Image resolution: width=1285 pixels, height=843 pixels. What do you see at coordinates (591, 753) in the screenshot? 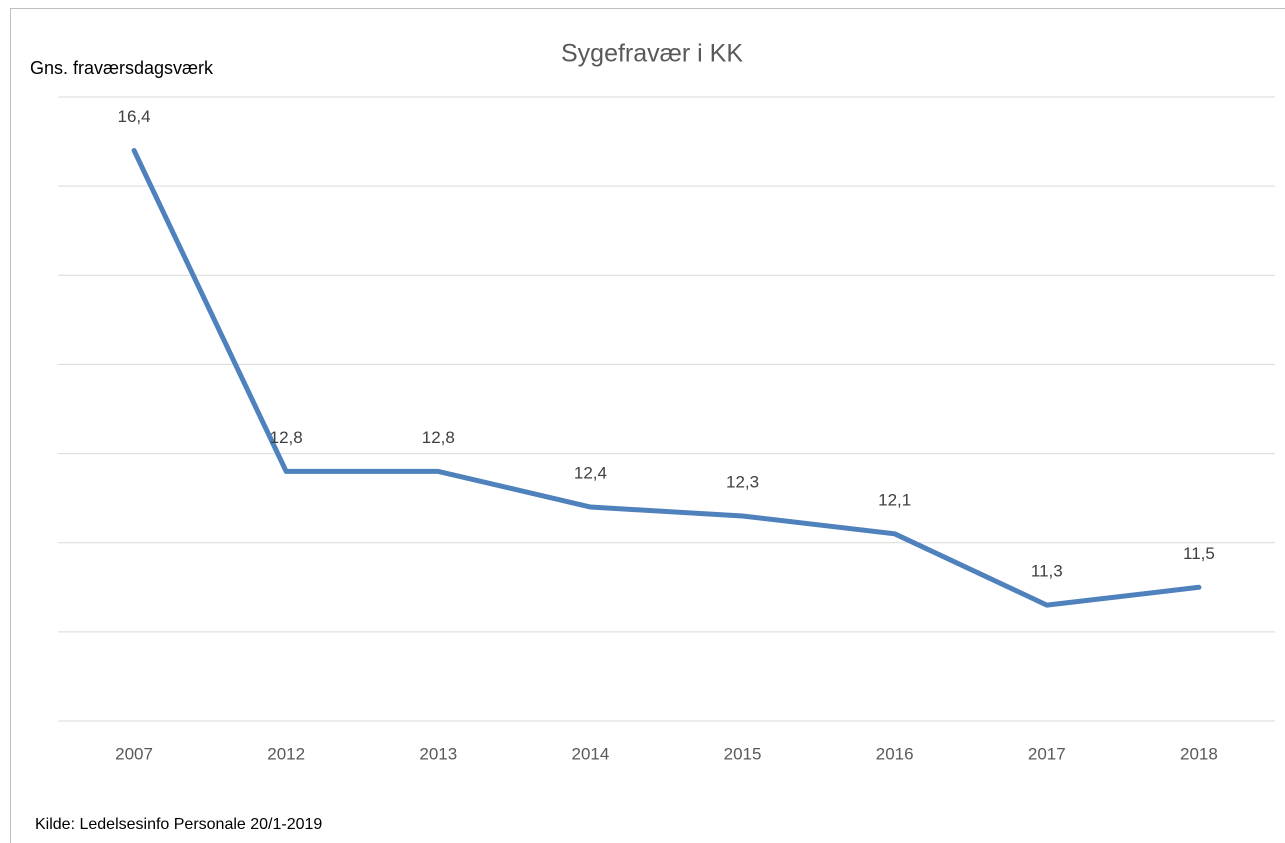
I see `x-tick-label: 2014` at bounding box center [591, 753].